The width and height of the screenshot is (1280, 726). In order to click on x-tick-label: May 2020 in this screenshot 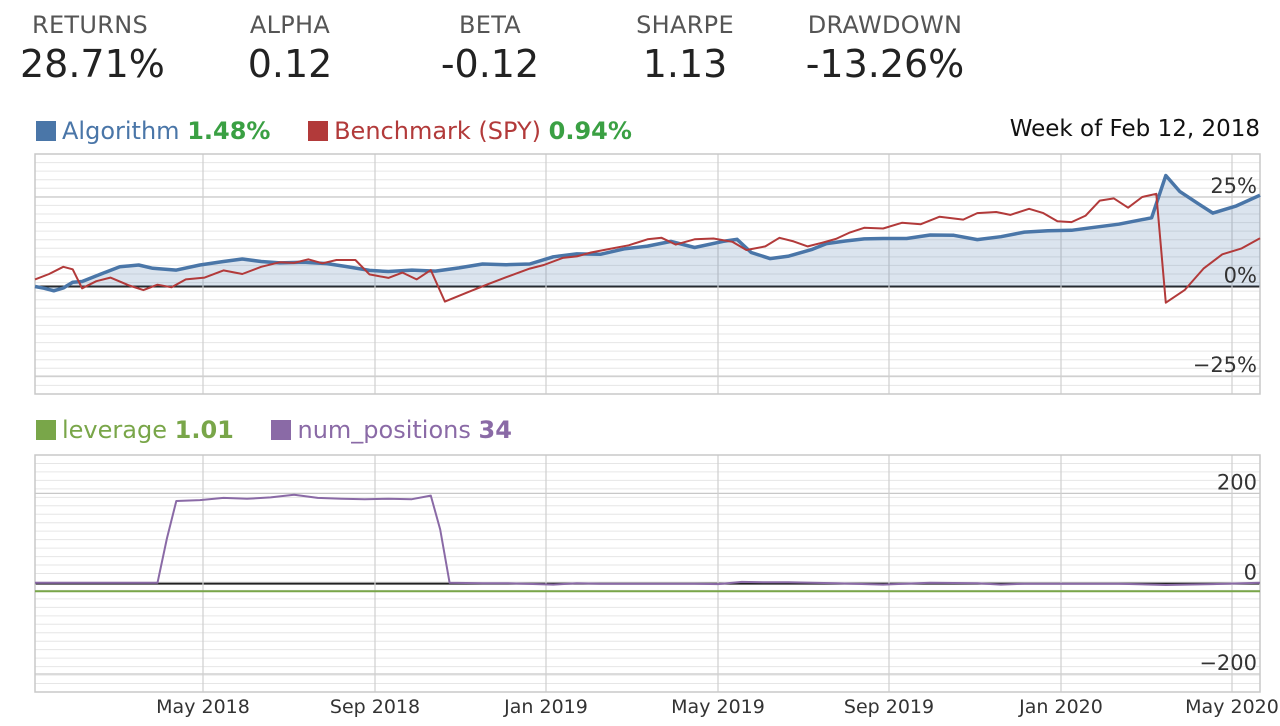, I will do `click(1232, 707)`.